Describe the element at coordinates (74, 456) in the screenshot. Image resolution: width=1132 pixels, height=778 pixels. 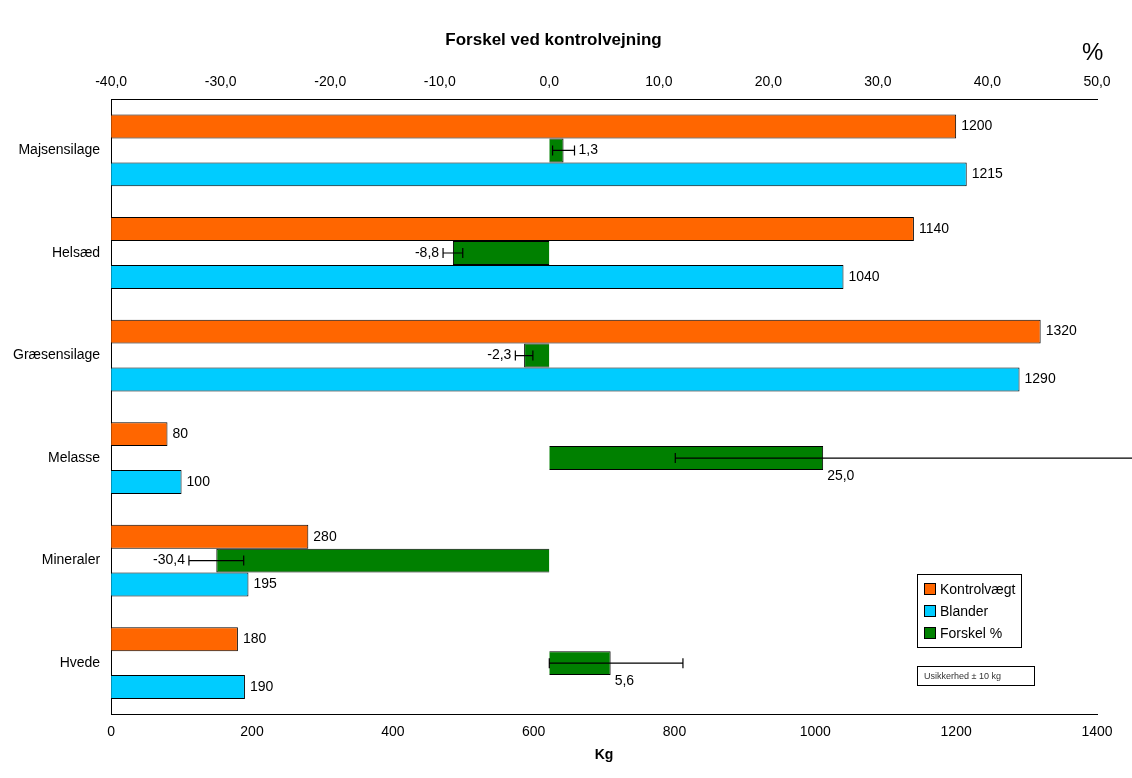
I see `y-tick-label: Melasse` at that location.